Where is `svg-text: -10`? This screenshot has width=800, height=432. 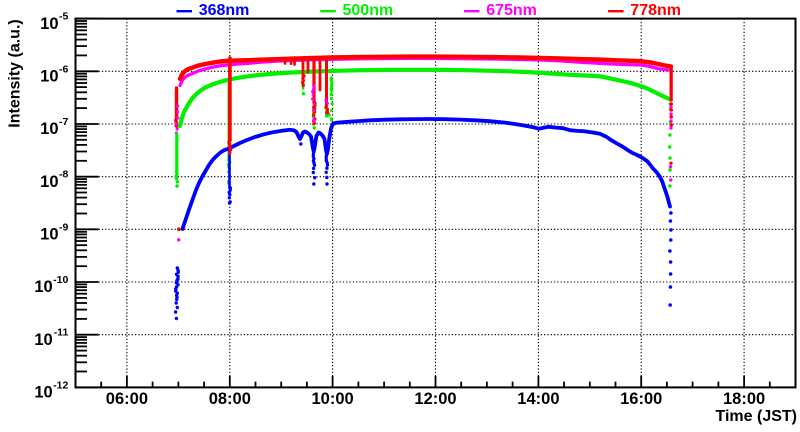
svg-text: -10 is located at coordinates (60, 280).